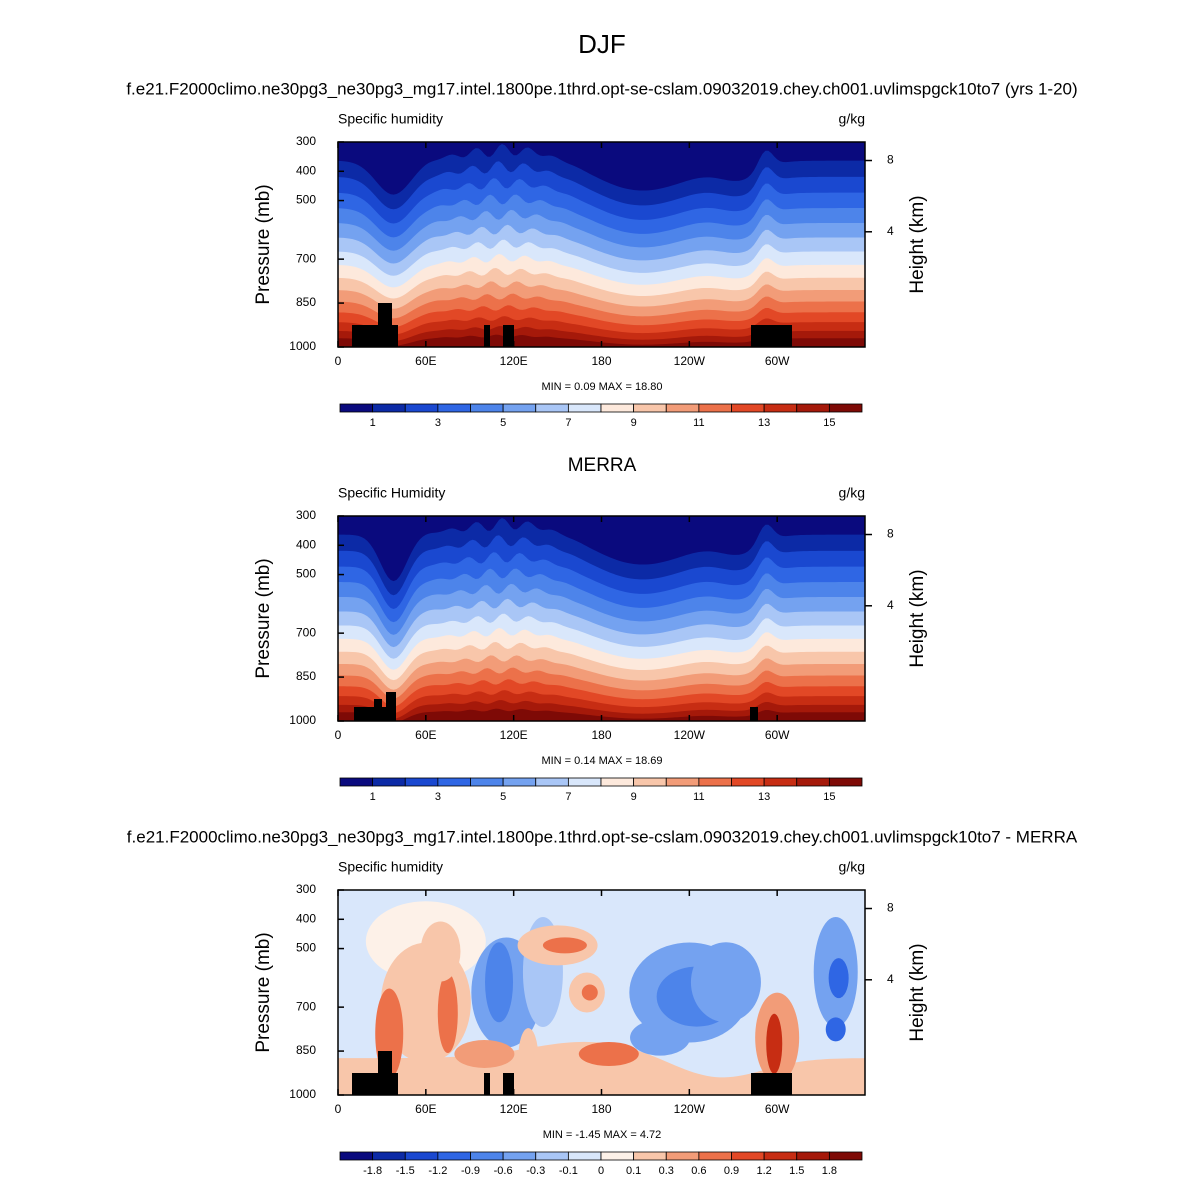  Describe the element at coordinates (690, 735) in the screenshot. I see `x-tick-label: 120W` at that location.